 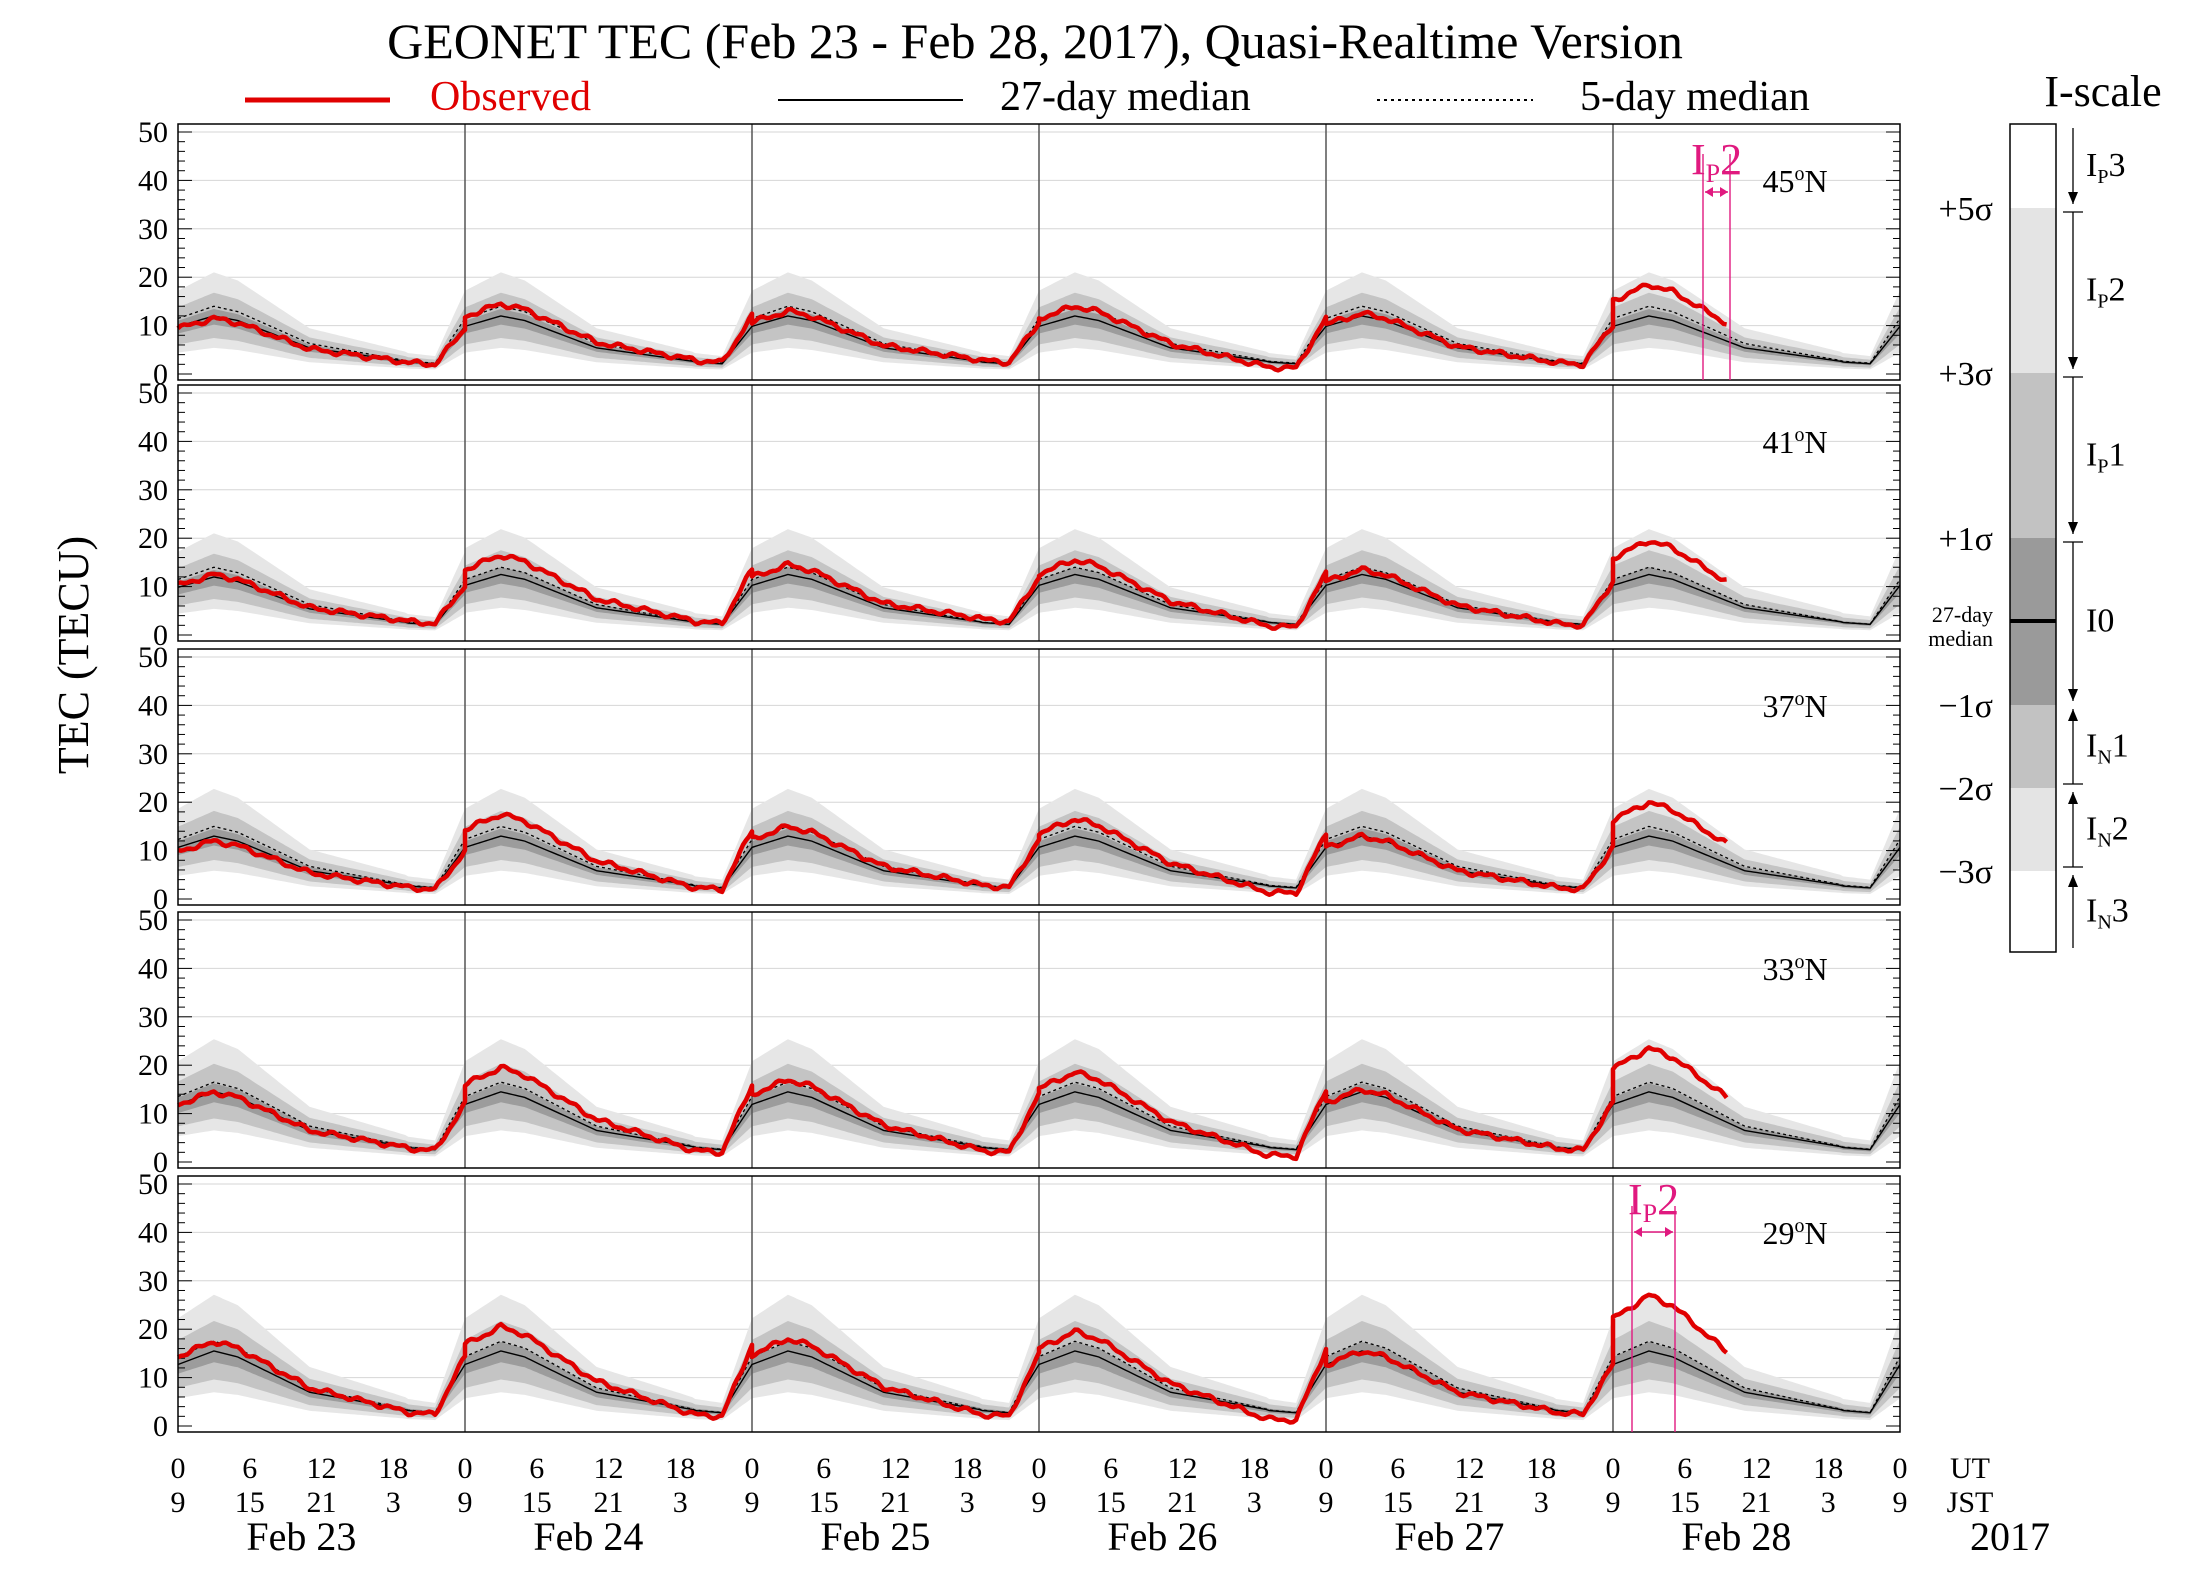 I want to click on sigma-label: +3σ, so click(x=1965, y=374).